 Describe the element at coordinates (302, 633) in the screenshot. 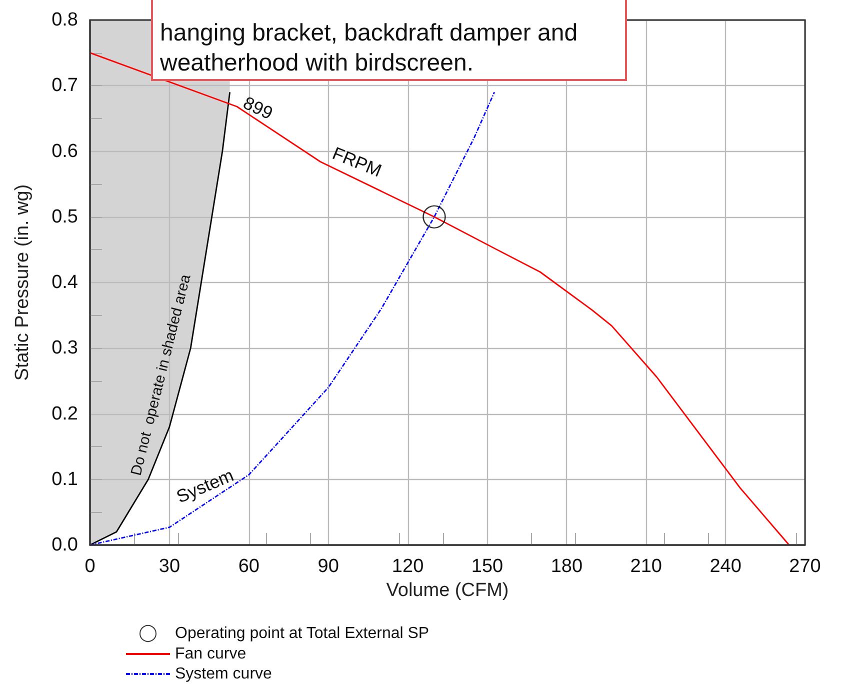

I see `legend-label: Operating point at Total External SP` at that location.